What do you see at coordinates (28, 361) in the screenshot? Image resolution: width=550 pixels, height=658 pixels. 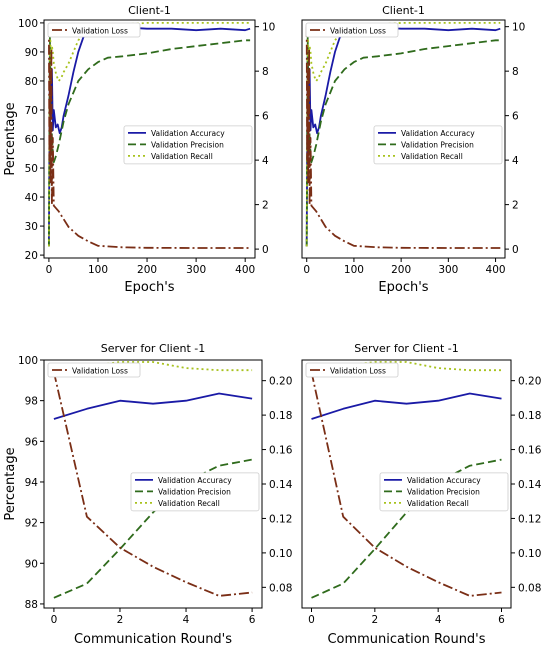 I see `y-tick-label: 100` at bounding box center [28, 361].